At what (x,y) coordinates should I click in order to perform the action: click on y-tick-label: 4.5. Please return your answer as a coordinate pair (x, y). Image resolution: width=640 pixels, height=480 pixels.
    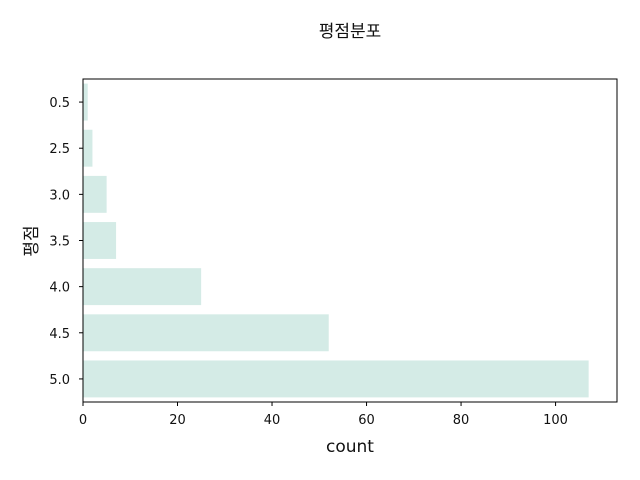
    Looking at the image, I should click on (59, 334).